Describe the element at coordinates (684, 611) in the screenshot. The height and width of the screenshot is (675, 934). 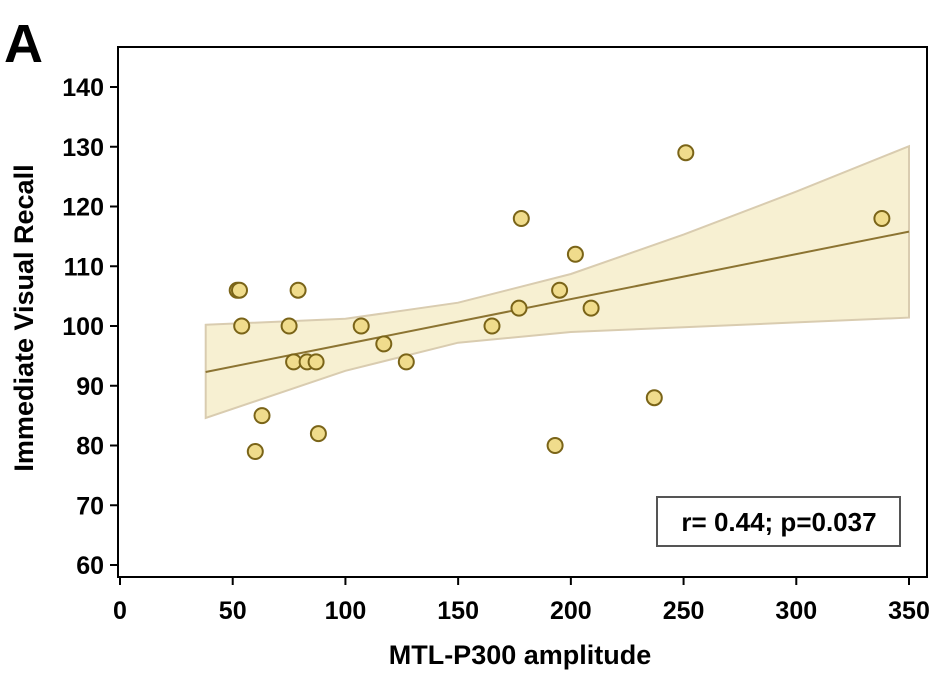
I see `x-tick-label: 250` at that location.